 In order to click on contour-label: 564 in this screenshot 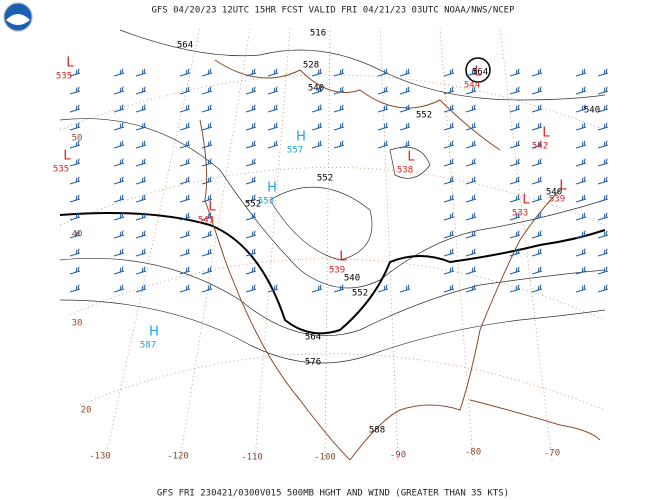, I will do `click(185, 46)`.